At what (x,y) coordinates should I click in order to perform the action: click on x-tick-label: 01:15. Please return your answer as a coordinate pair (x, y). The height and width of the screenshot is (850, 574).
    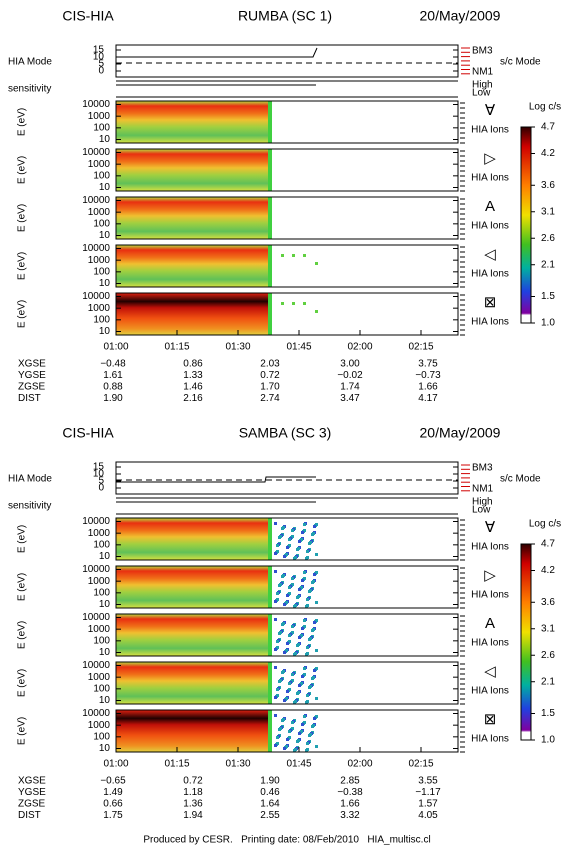
    Looking at the image, I should click on (176, 764).